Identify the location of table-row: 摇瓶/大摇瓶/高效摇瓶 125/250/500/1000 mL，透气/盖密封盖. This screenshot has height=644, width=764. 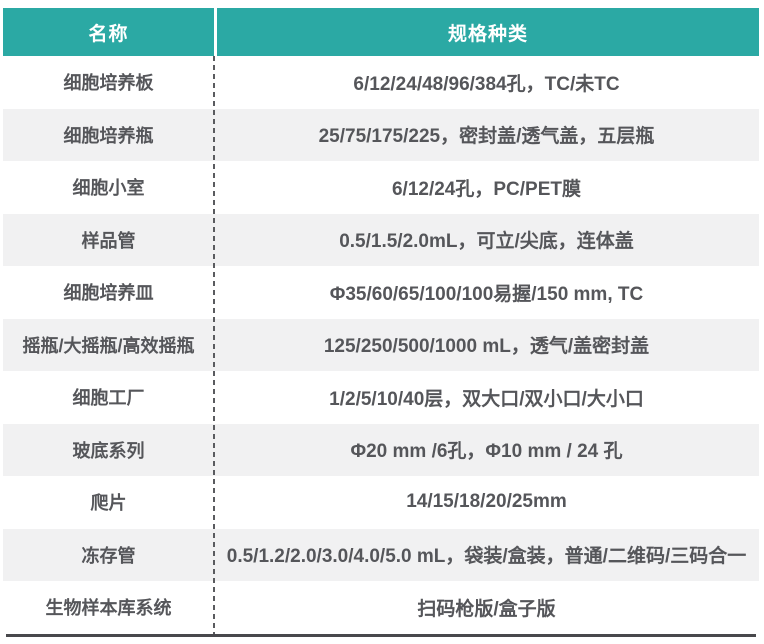
(381, 344).